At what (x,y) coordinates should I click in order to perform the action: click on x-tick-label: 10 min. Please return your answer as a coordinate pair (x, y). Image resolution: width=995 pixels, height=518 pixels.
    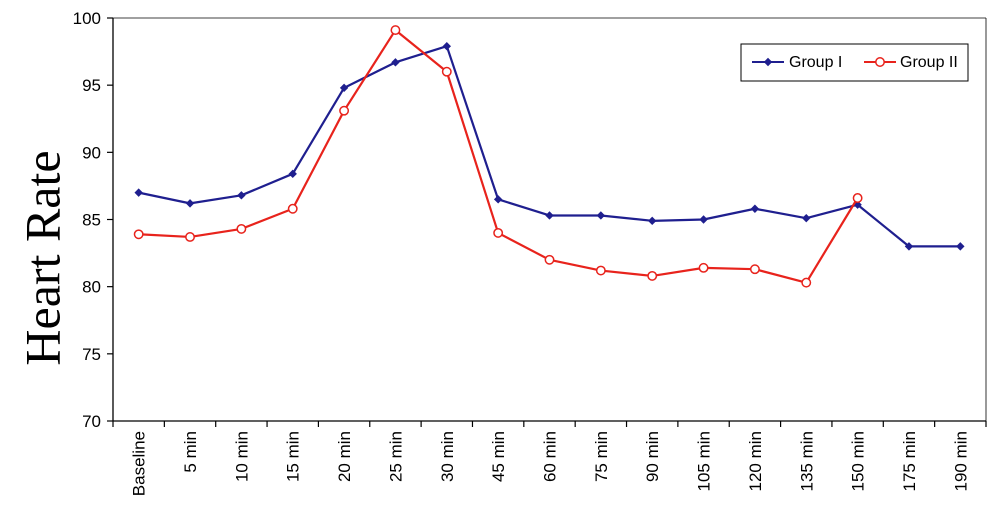
    Looking at the image, I should click on (241, 456).